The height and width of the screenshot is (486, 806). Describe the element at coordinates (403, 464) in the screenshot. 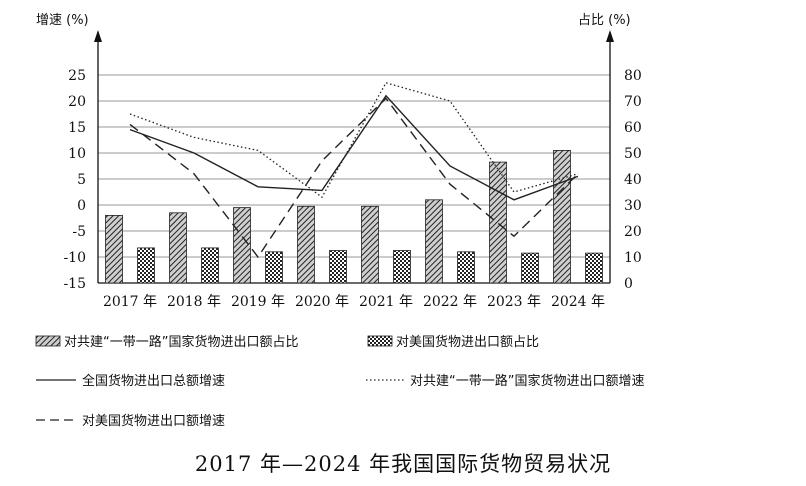

I see `chart-title: 2017 年—2024 年我国国际货物贸易状况` at that location.